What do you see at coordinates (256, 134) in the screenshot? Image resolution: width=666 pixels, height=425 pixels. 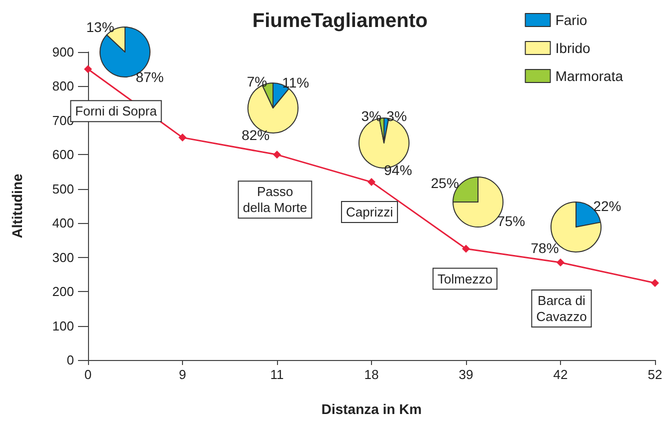 I see `data-label: 82%` at bounding box center [256, 134].